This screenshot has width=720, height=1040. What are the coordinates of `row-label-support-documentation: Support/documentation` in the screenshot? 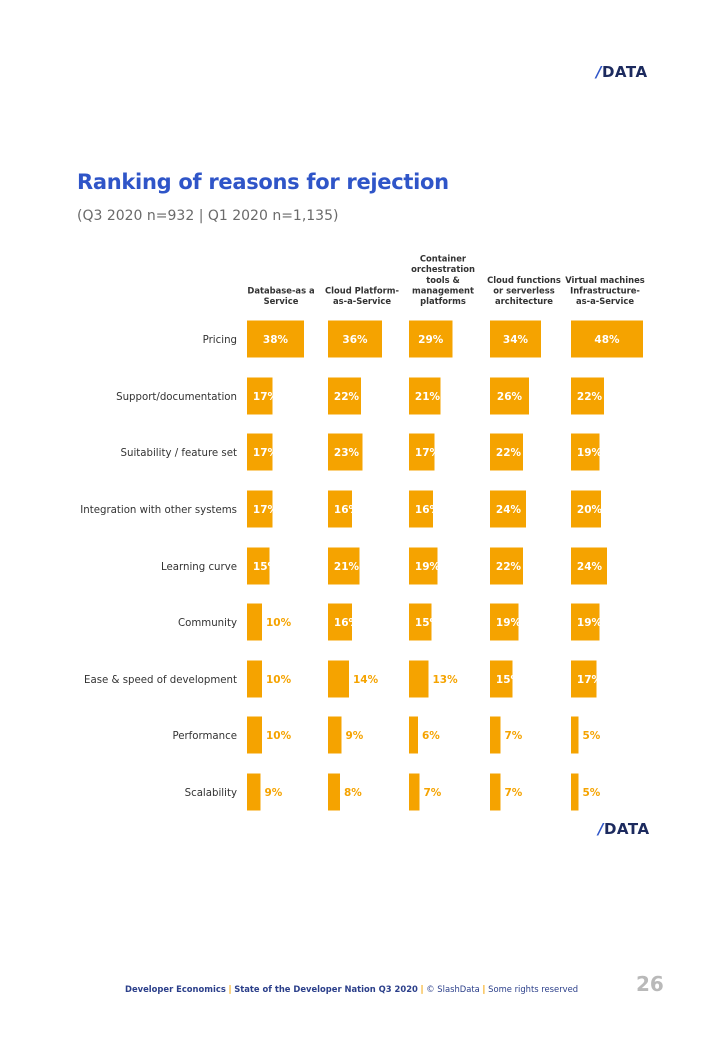 It's located at (176, 397).